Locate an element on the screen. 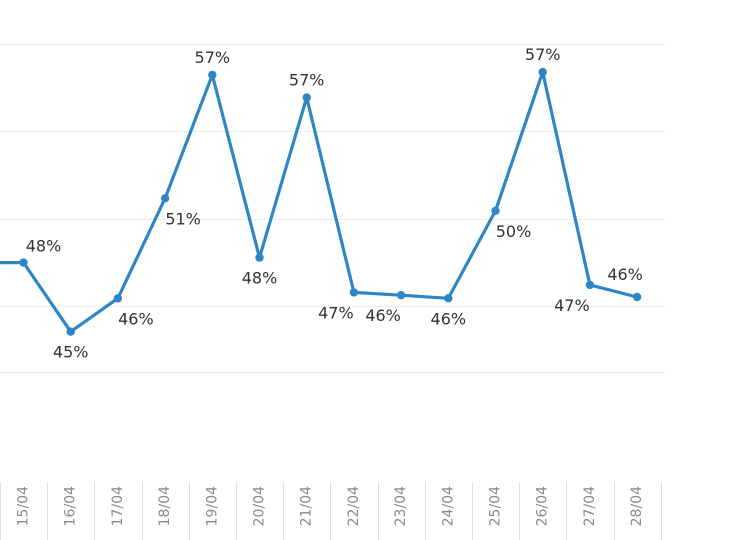 This screenshot has height=540, width=750. x-tick-label: 28/04 is located at coordinates (637, 506).